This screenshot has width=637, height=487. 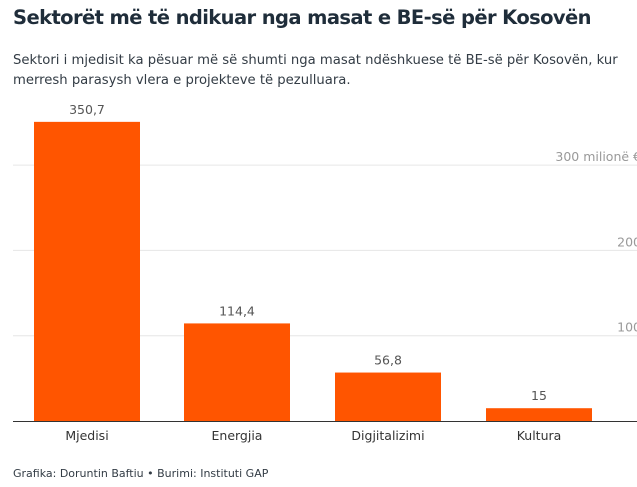 What do you see at coordinates (237, 435) in the screenshot?
I see `category-label-energjia: Energjia` at bounding box center [237, 435].